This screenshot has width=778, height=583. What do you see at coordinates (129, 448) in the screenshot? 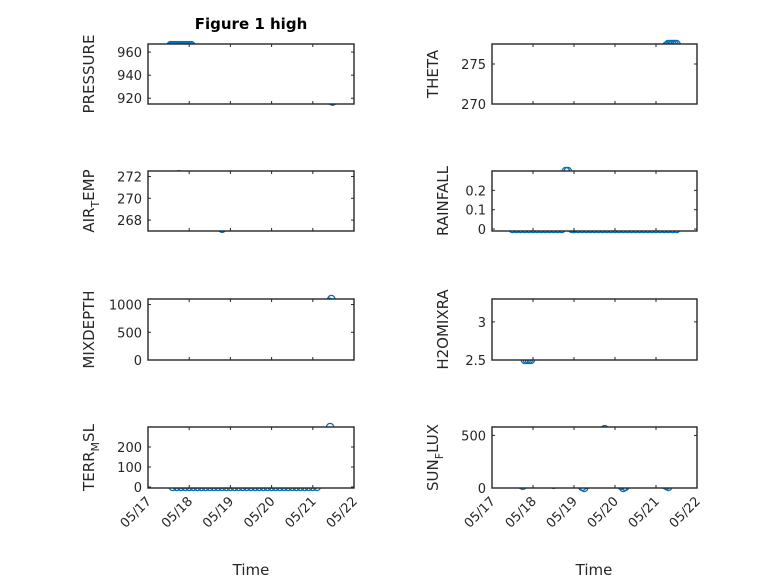
I see `y-tick-label: 200` at bounding box center [129, 448].